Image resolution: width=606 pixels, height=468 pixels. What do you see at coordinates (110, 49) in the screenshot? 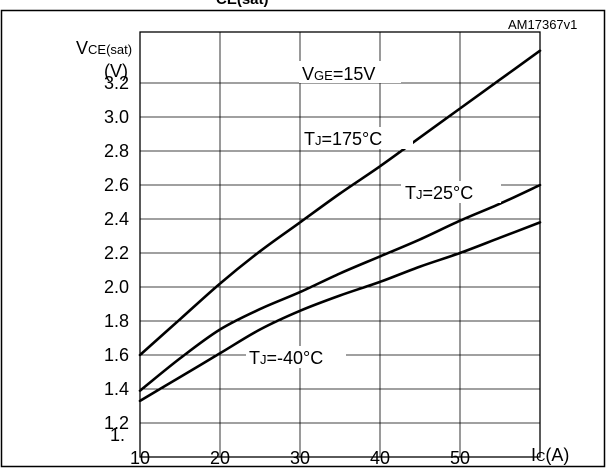
I see `y-axis-label-sub: CE(sat)` at bounding box center [110, 49].